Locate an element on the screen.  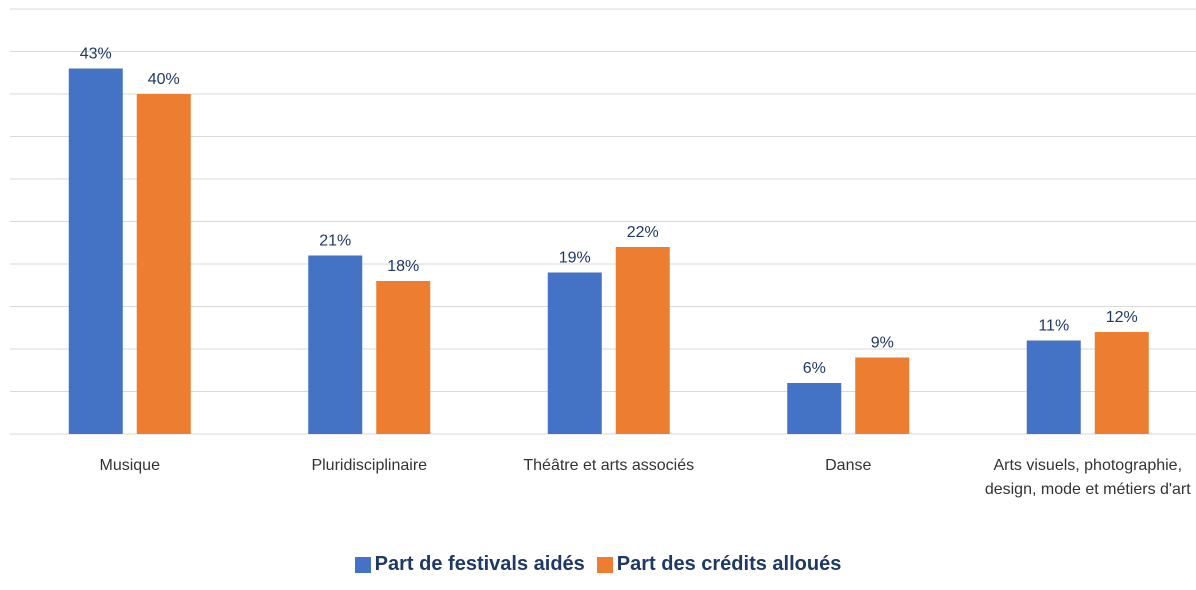
x-tick-label: Danse is located at coordinates (848, 465).